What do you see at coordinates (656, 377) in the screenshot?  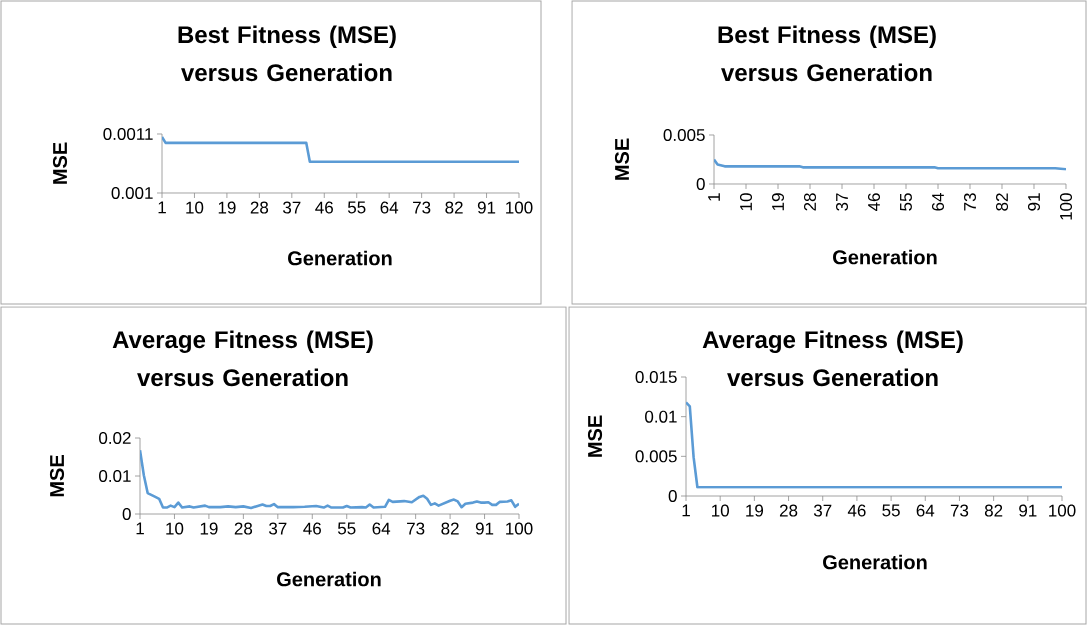 I see `y-tick-label: 0.015` at bounding box center [656, 377].